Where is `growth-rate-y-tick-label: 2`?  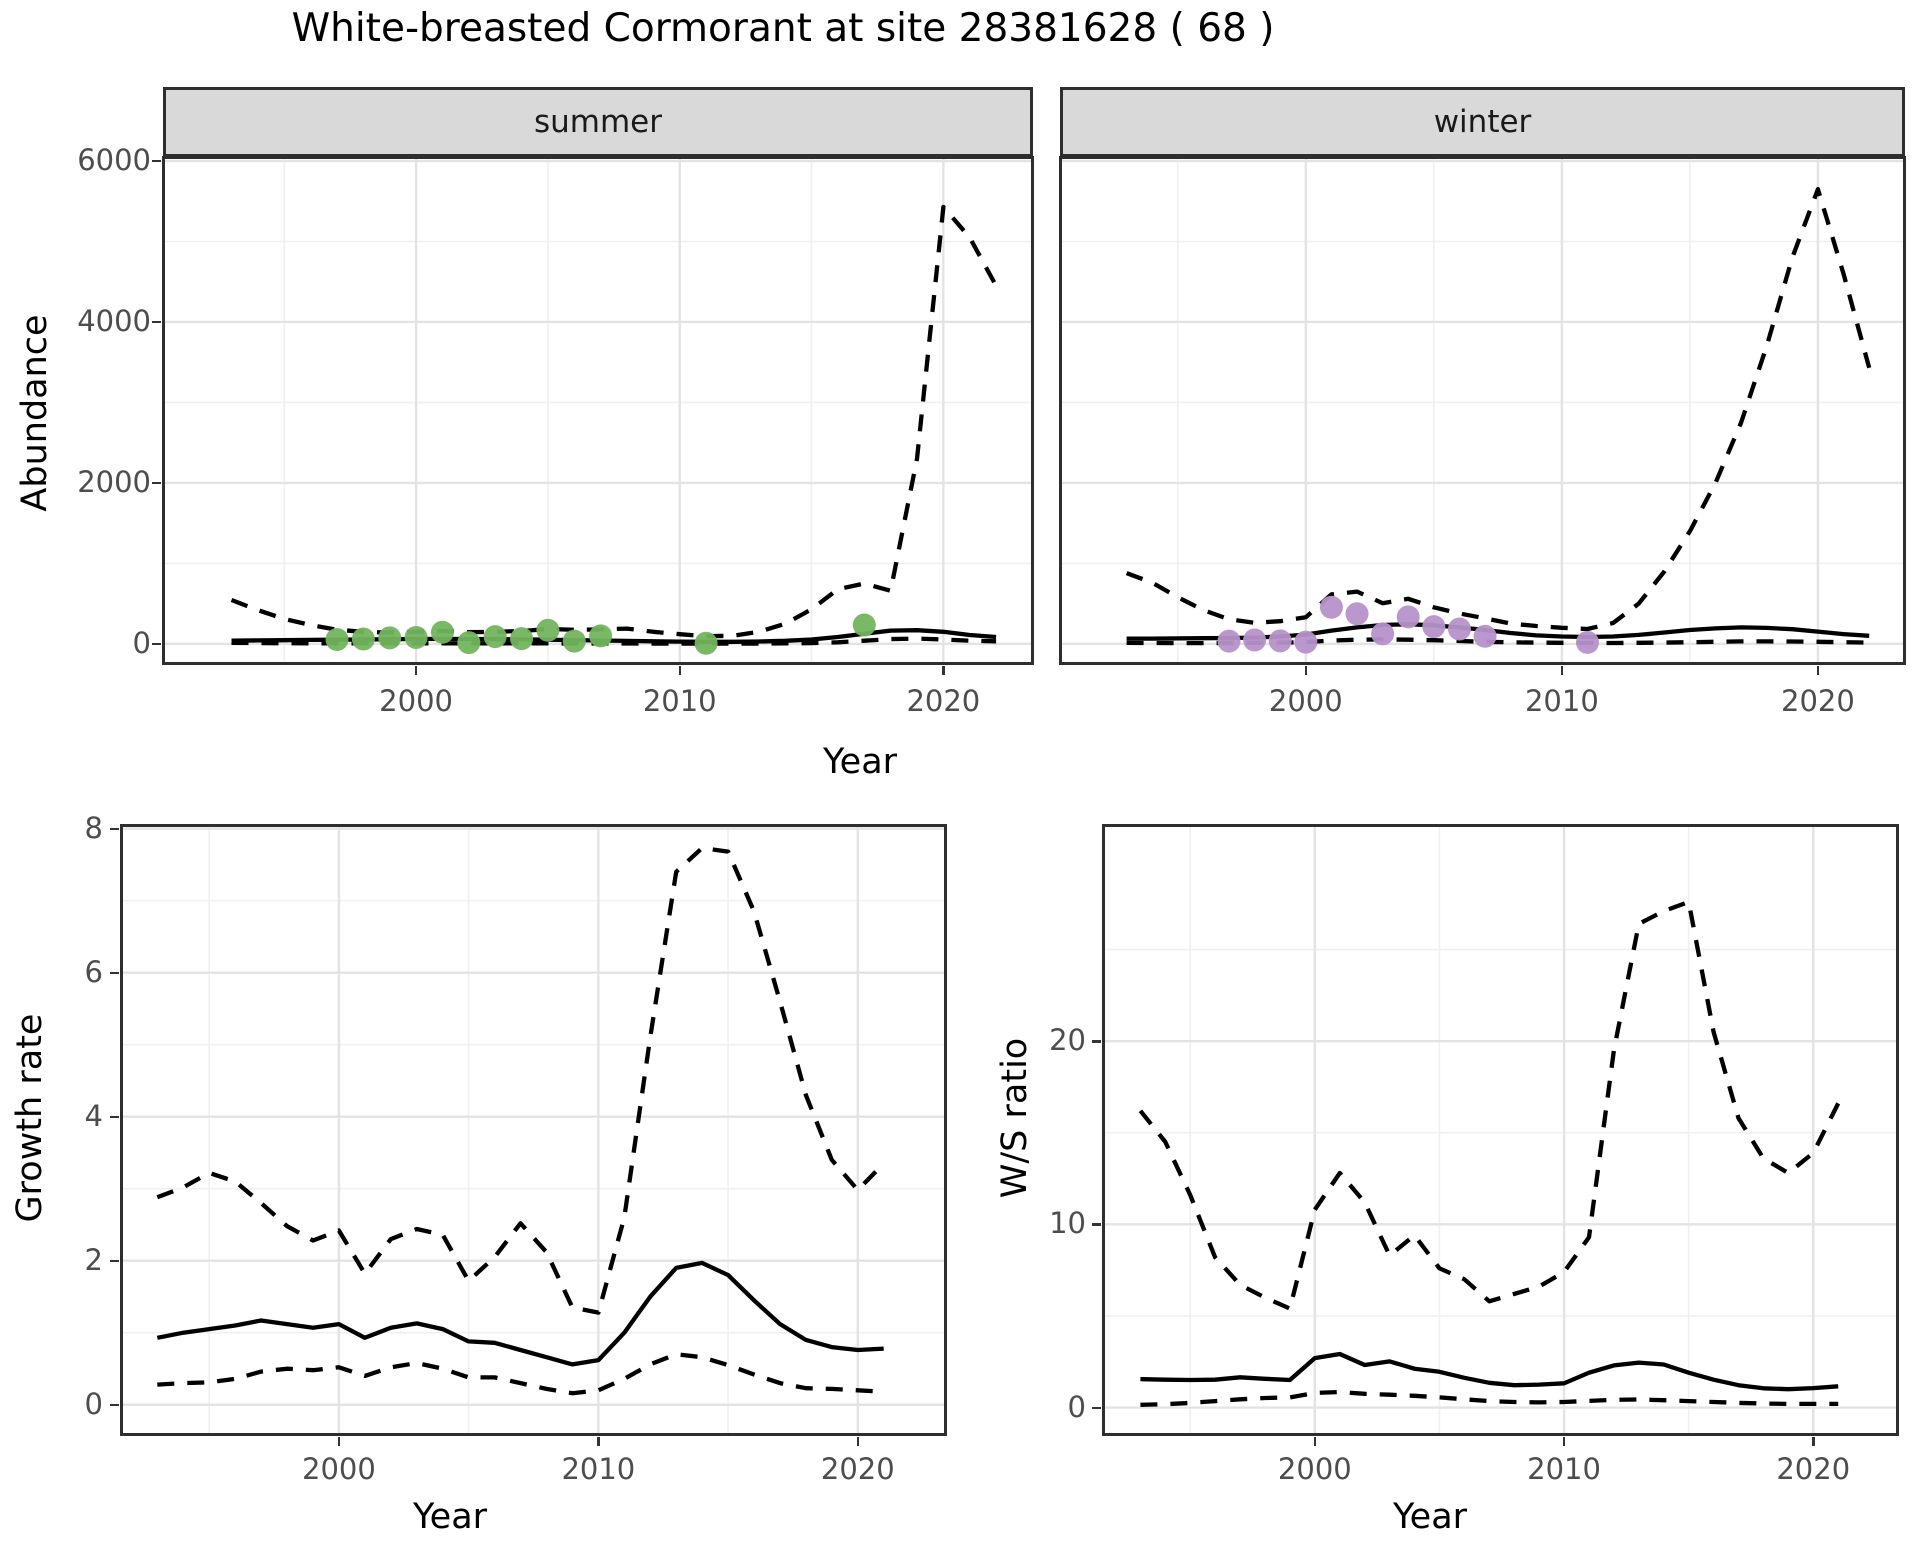 growth-rate-y-tick-label: 2 is located at coordinates (93, 1259).